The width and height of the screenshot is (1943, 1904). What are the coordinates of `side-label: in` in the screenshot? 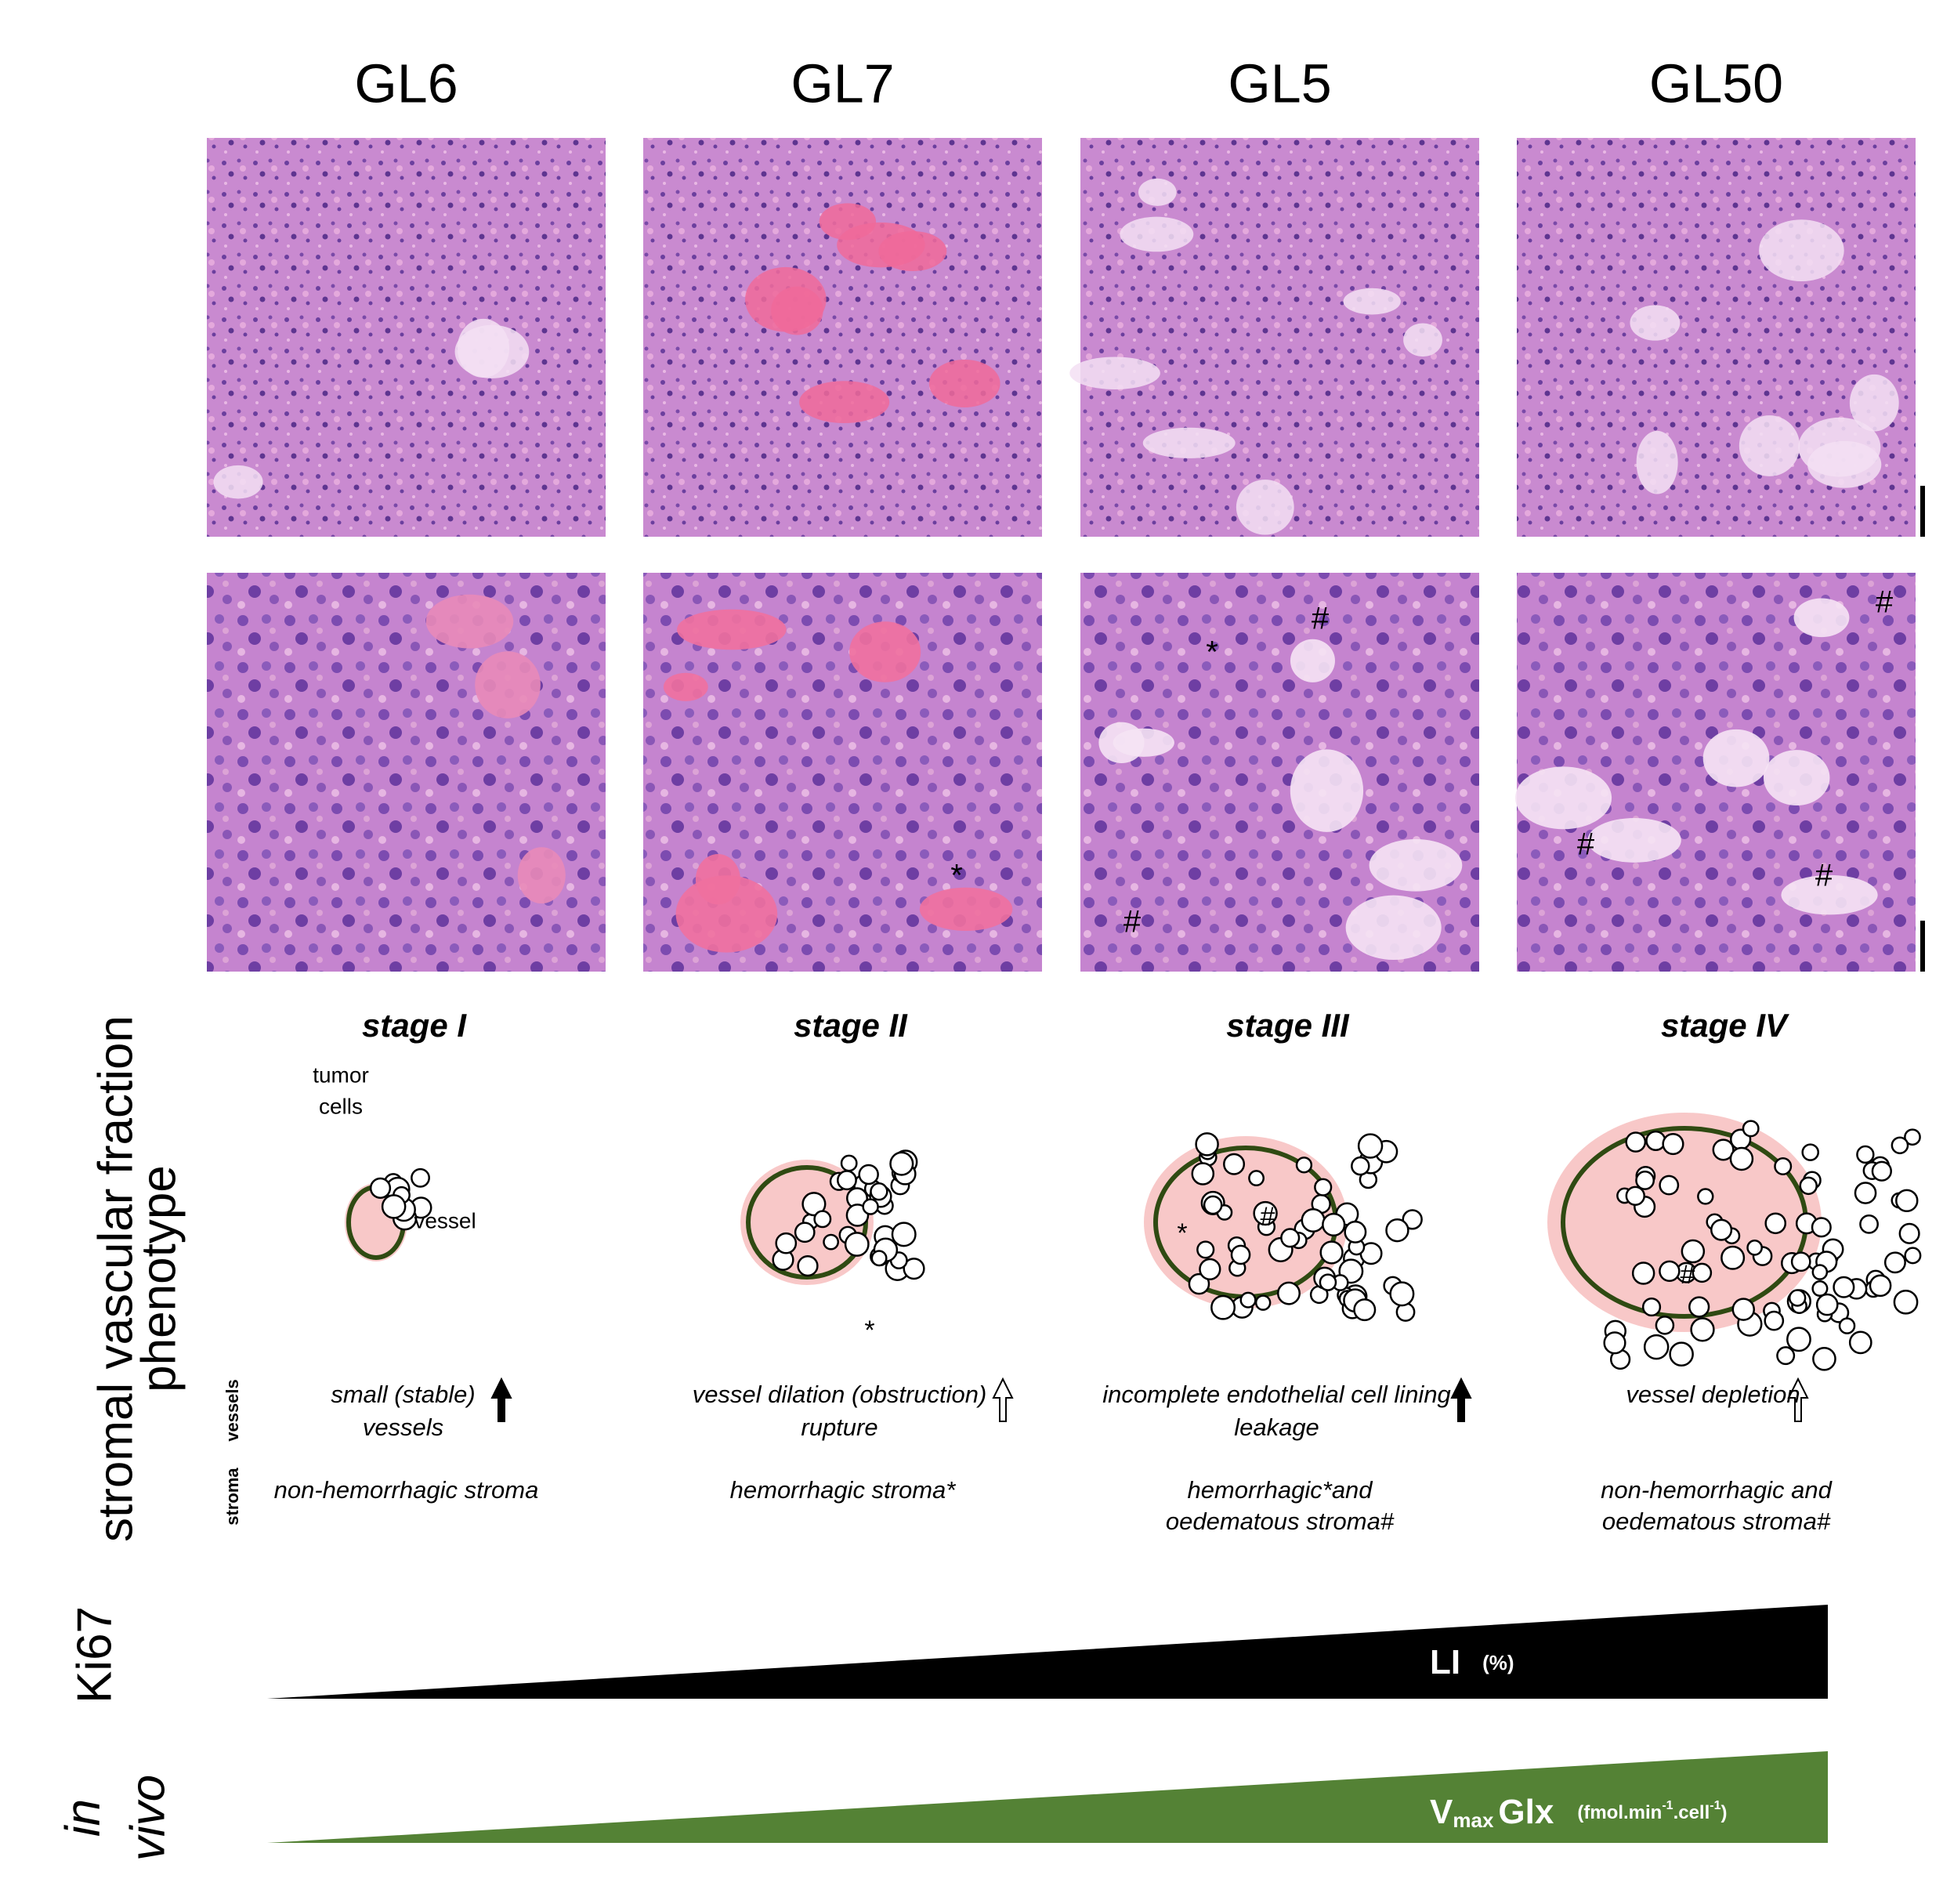 It's located at (83, 1818).